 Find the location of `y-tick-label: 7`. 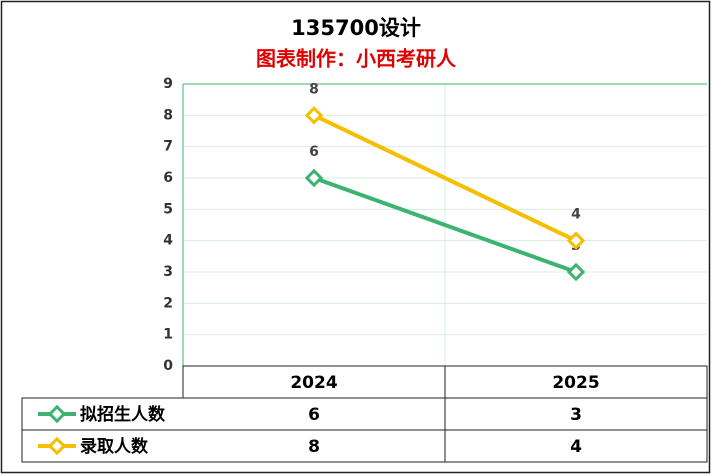

y-tick-label: 7 is located at coordinates (168, 147).